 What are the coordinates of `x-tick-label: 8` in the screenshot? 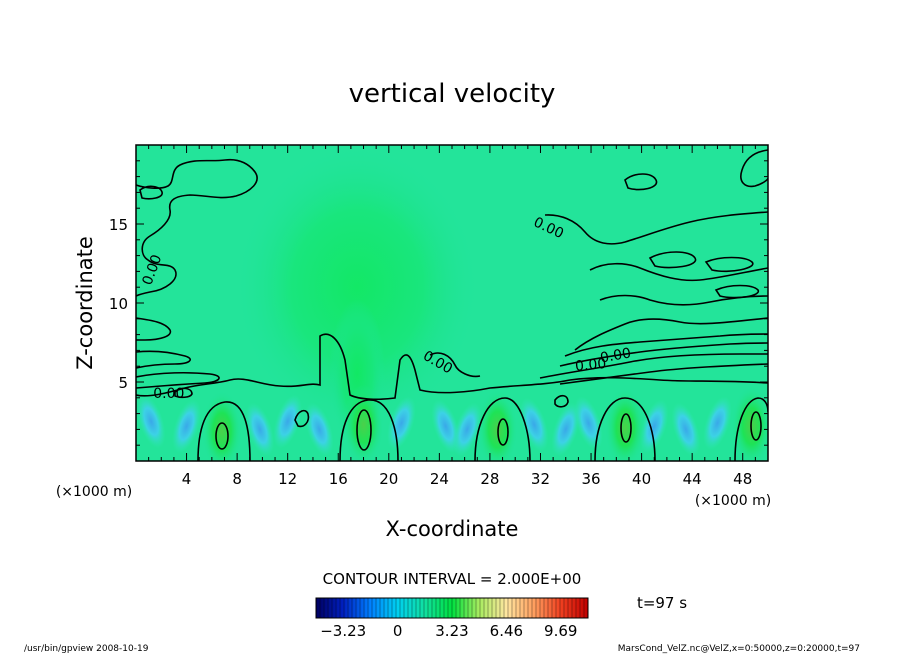 It's located at (237, 479).